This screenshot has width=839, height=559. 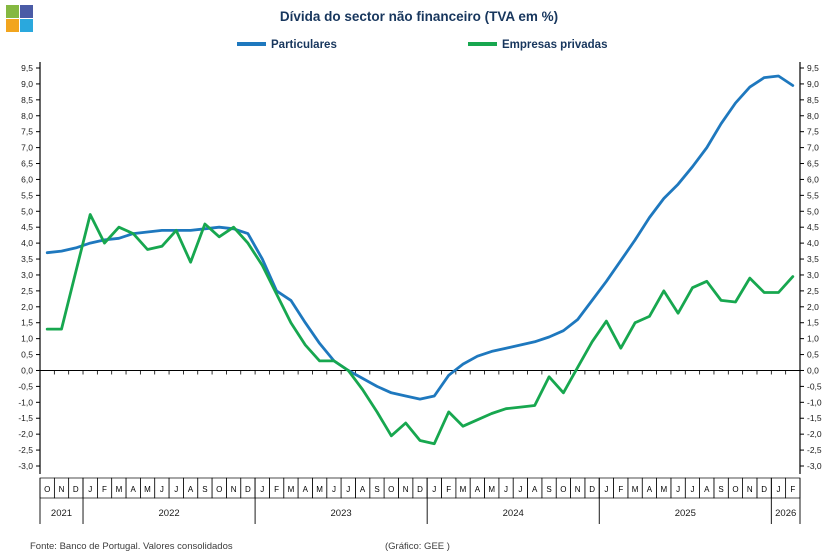 I want to click on y-label-right: 1,0, so click(x=813, y=339).